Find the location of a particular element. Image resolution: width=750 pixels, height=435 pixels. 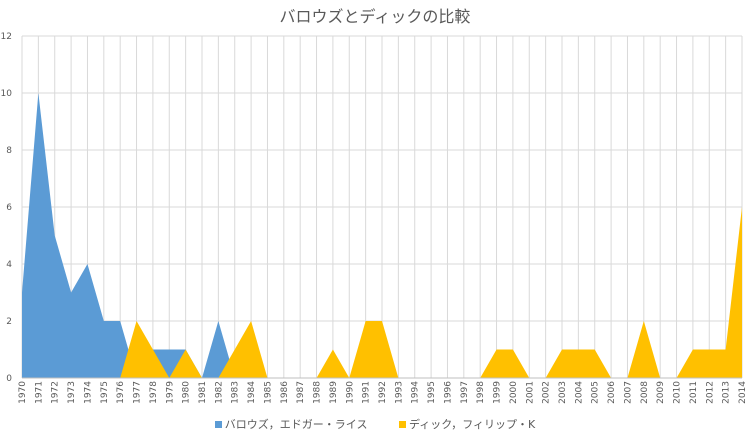

y-tick-label-10: 10 is located at coordinates (7, 94).